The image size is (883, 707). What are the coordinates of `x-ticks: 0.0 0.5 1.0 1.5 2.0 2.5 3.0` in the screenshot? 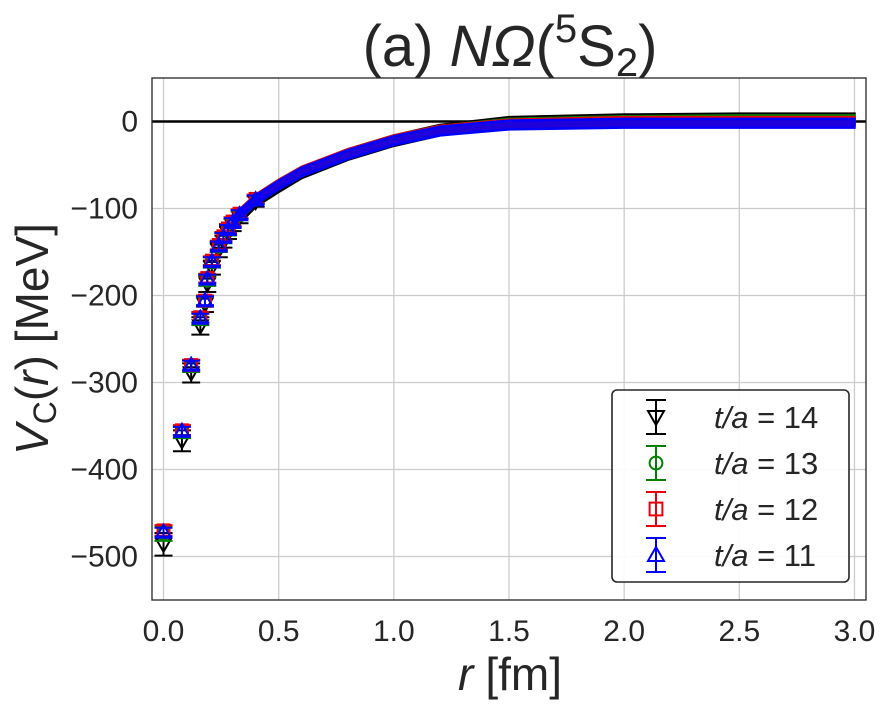 It's located at (509, 631).